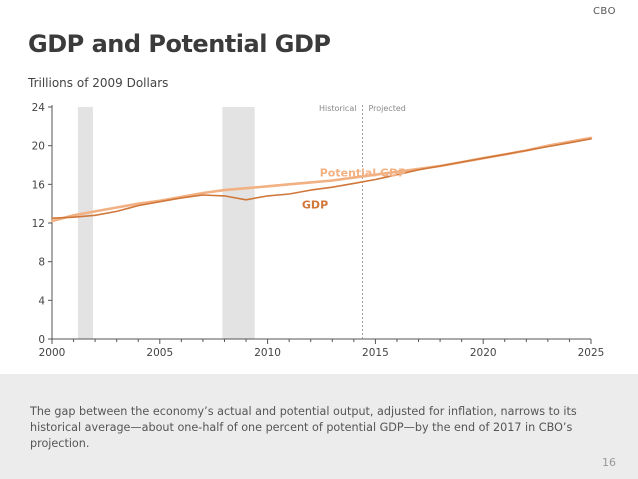  What do you see at coordinates (159, 353) in the screenshot?
I see `x-tick-label-2005: 2005` at bounding box center [159, 353].